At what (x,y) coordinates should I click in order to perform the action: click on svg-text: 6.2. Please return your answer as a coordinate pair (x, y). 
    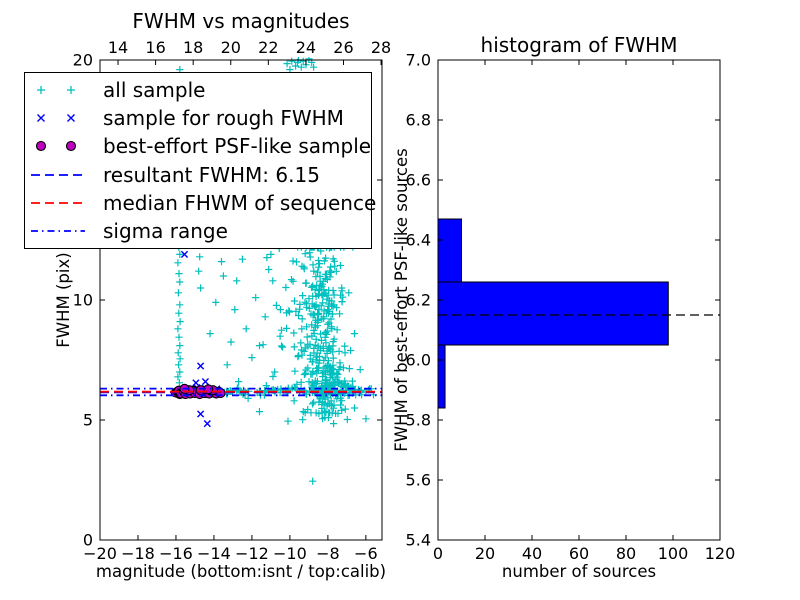
    Looking at the image, I should click on (418, 300).